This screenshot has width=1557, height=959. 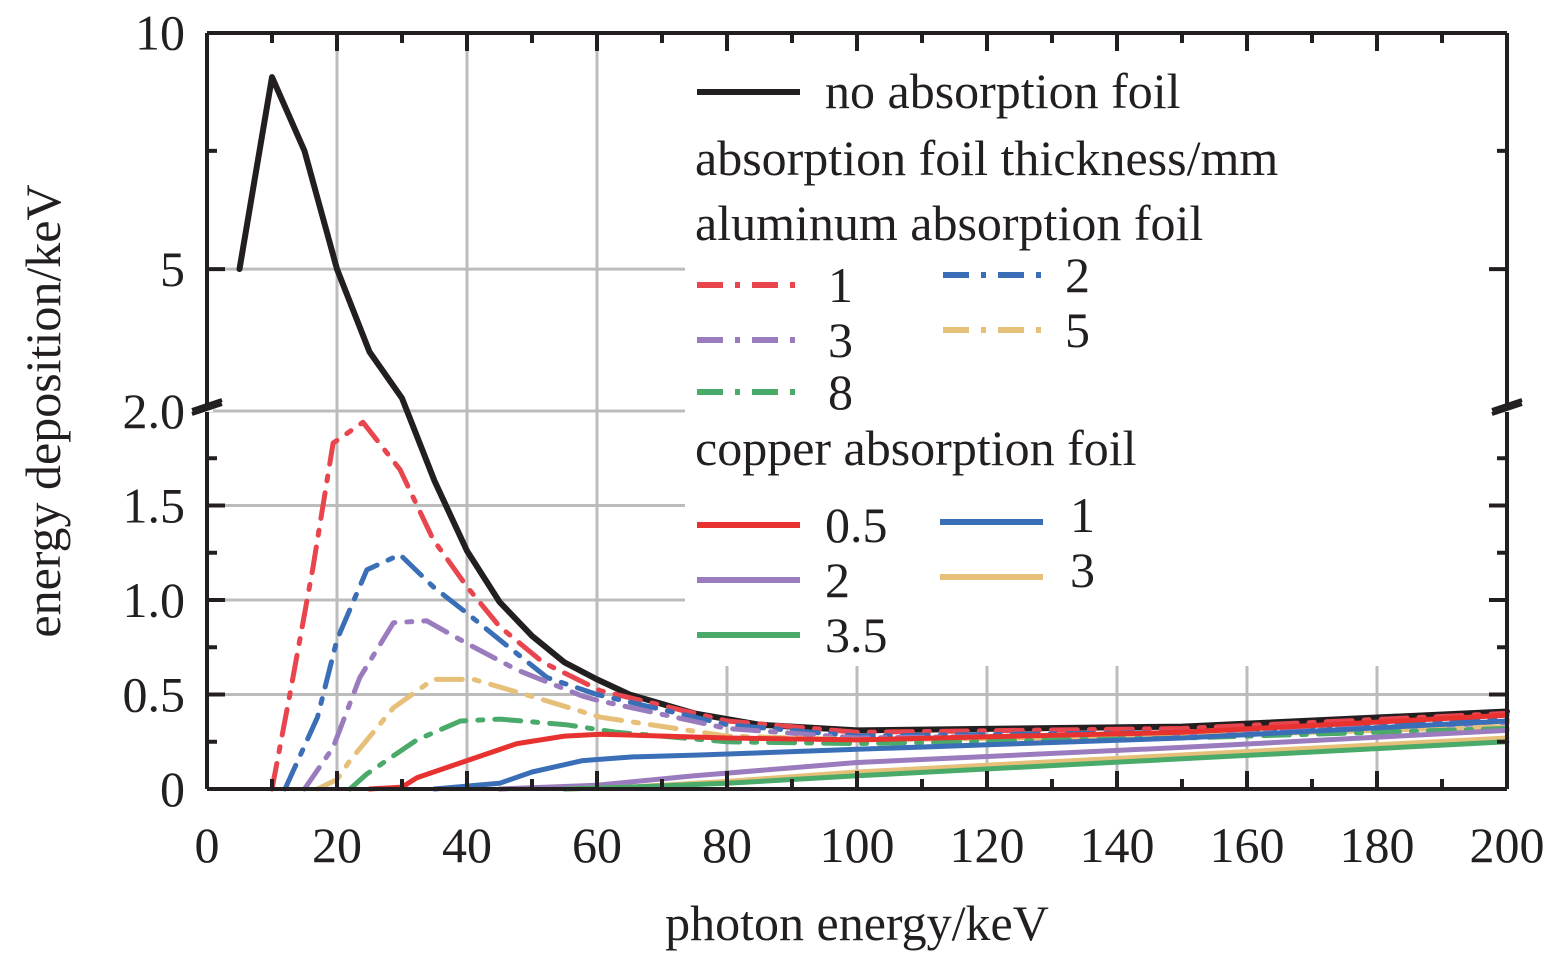 What do you see at coordinates (154, 506) in the screenshot?
I see `y-tick-label: 1.5` at bounding box center [154, 506].